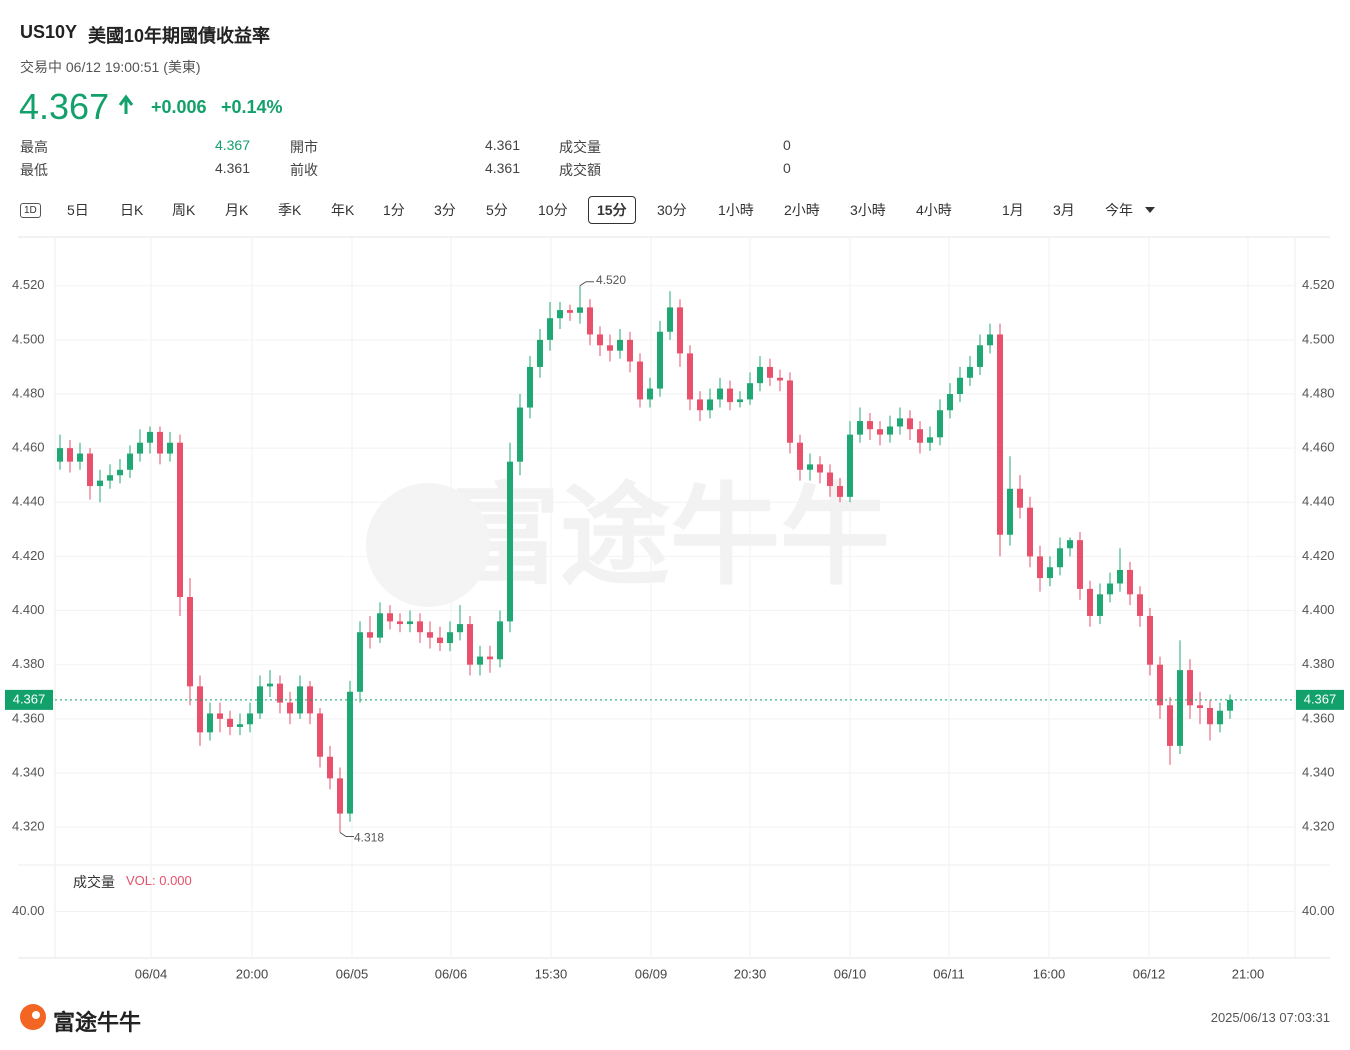 Image resolution: width=1350 pixels, height=1050 pixels. What do you see at coordinates (586, 284) in the screenshot?
I see `high-pointer` at bounding box center [586, 284].